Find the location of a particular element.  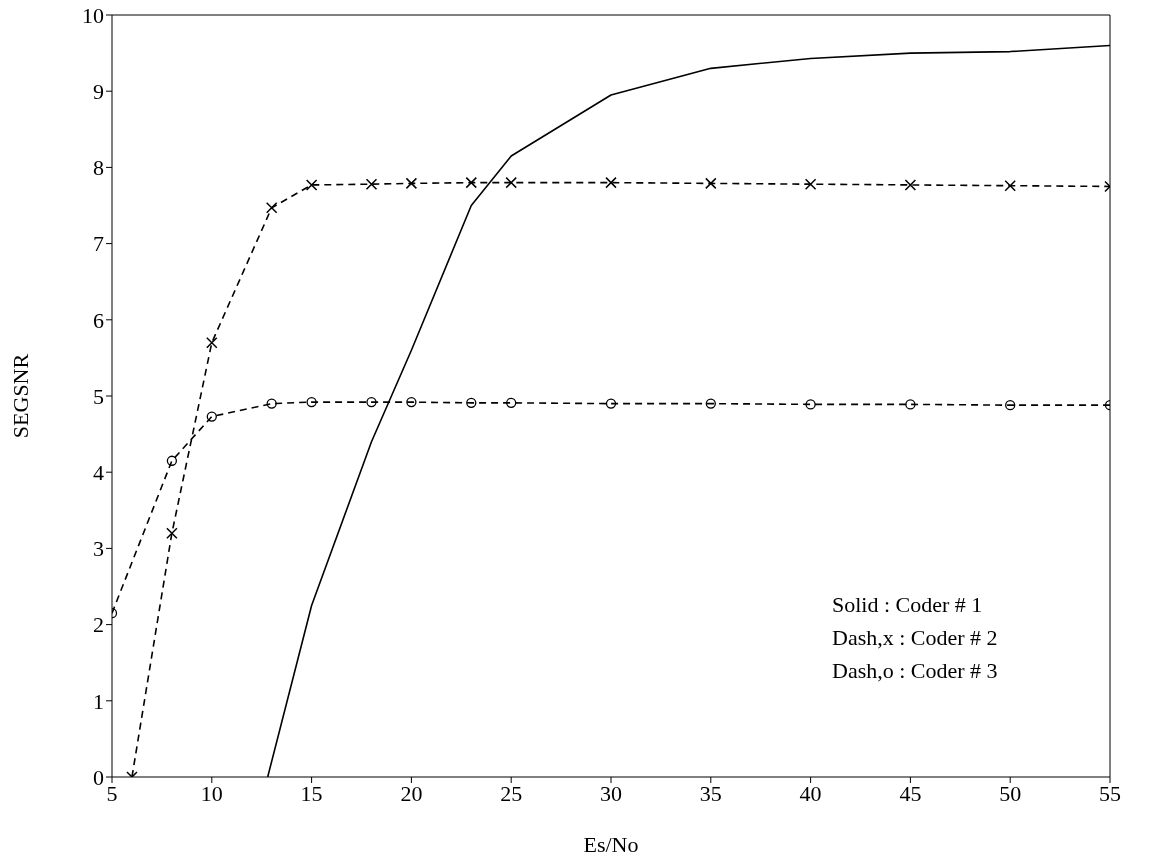

x-tick-label: 10 is located at coordinates (211, 793).